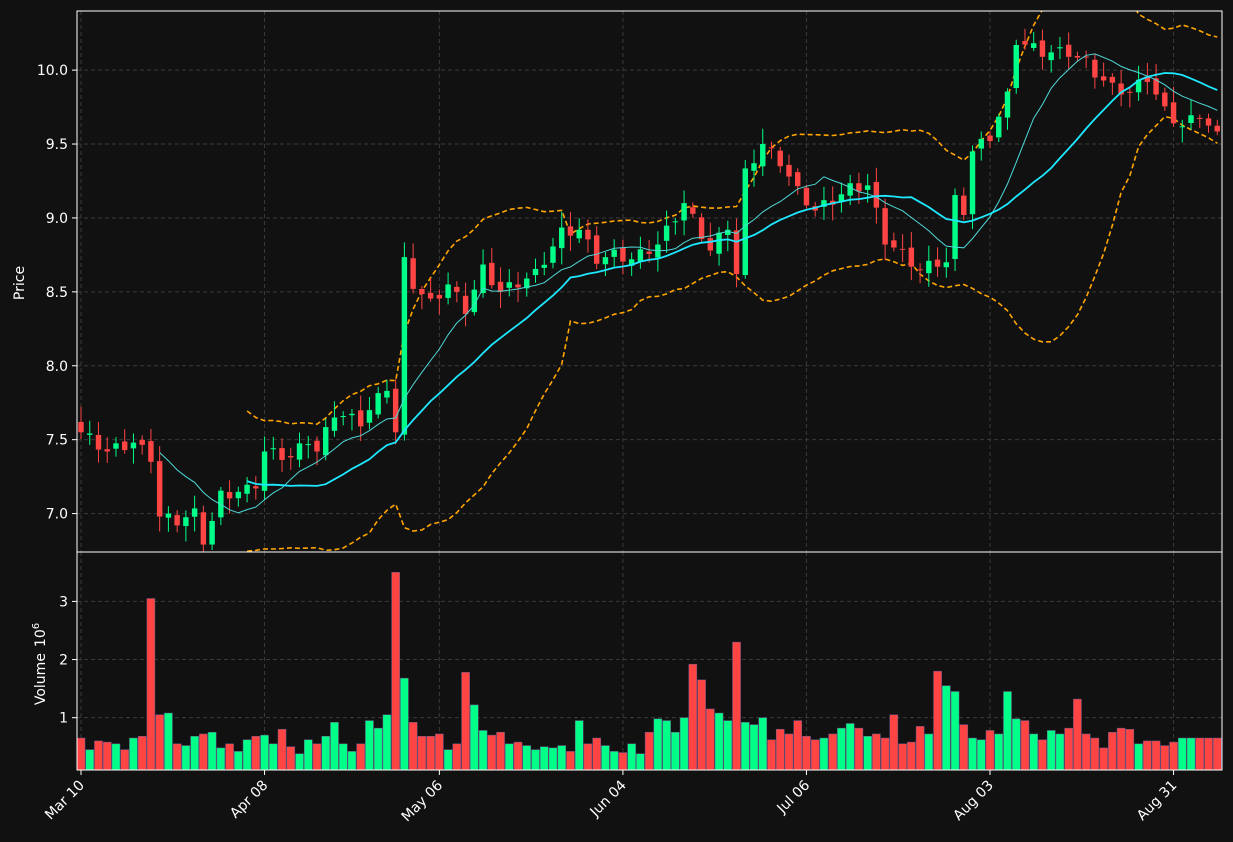 The height and width of the screenshot is (842, 1233). What do you see at coordinates (63, 661) in the screenshot?
I see `volume-tick-label: 2` at bounding box center [63, 661].